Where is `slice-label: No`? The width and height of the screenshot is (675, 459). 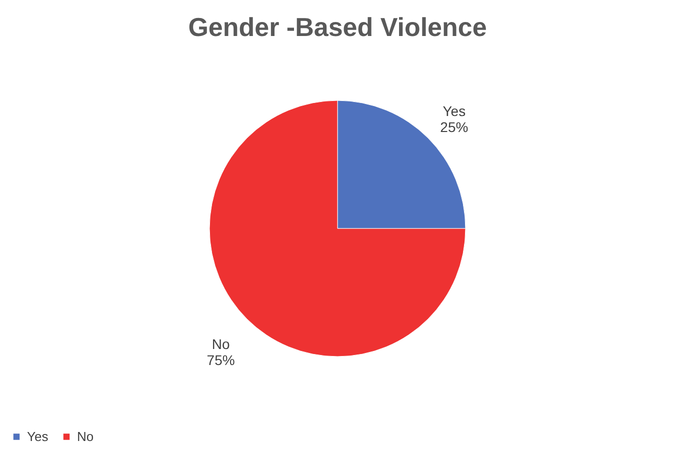
slice-label: No is located at coordinates (221, 344).